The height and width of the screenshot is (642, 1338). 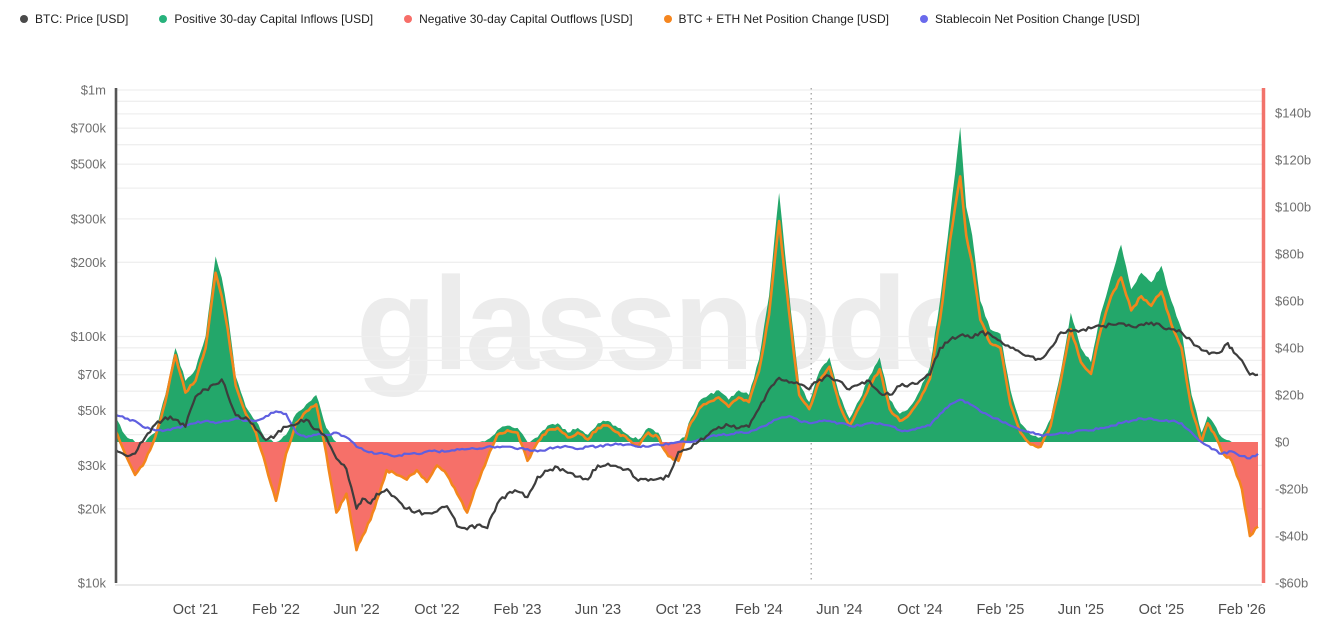 What do you see at coordinates (408, 19) in the screenshot?
I see `legend-dot-outflows` at bounding box center [408, 19].